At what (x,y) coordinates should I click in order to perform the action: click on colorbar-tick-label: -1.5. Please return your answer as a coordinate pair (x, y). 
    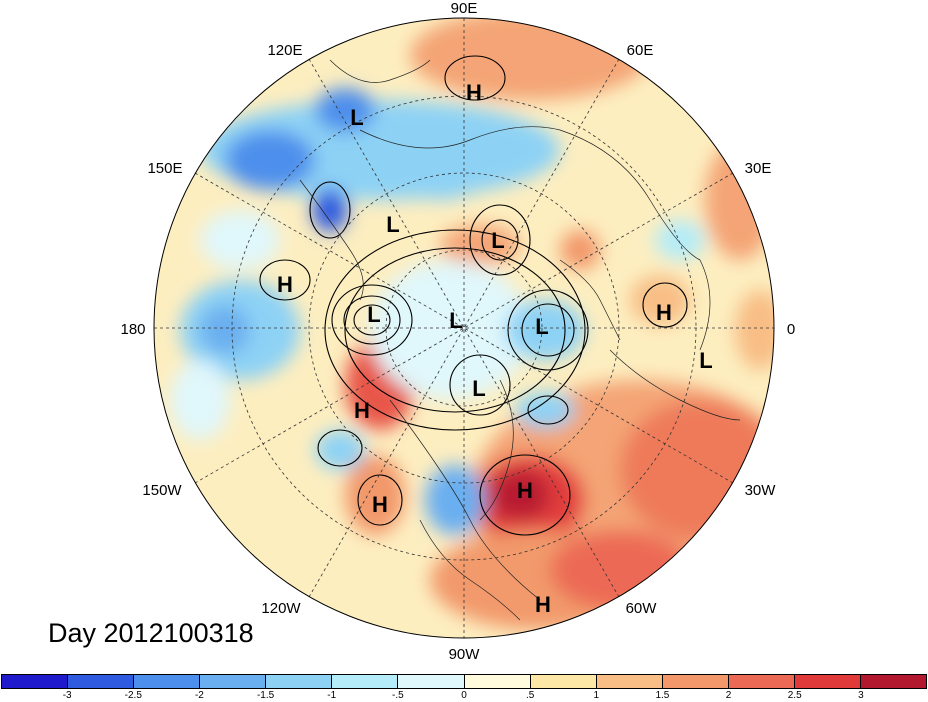
    Looking at the image, I should click on (265, 695).